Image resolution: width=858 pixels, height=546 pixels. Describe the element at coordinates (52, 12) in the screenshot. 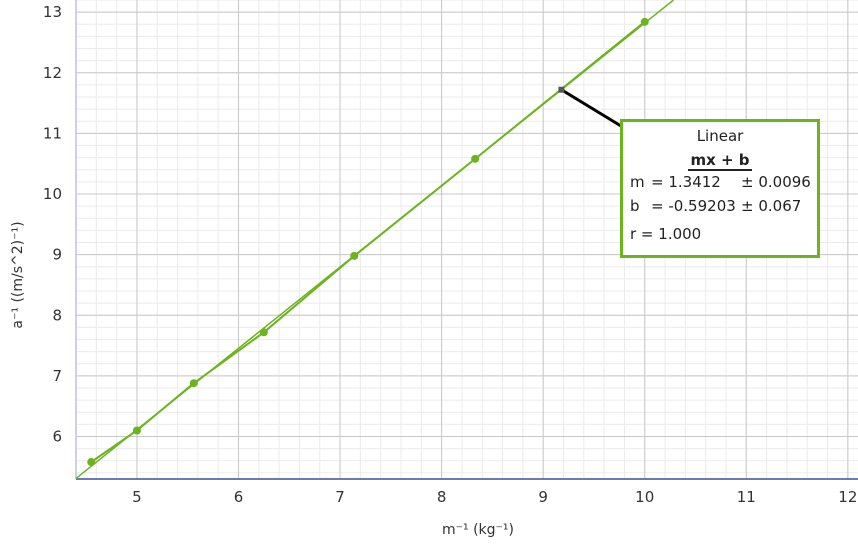

I see `y-tick-label: 13` at that location.